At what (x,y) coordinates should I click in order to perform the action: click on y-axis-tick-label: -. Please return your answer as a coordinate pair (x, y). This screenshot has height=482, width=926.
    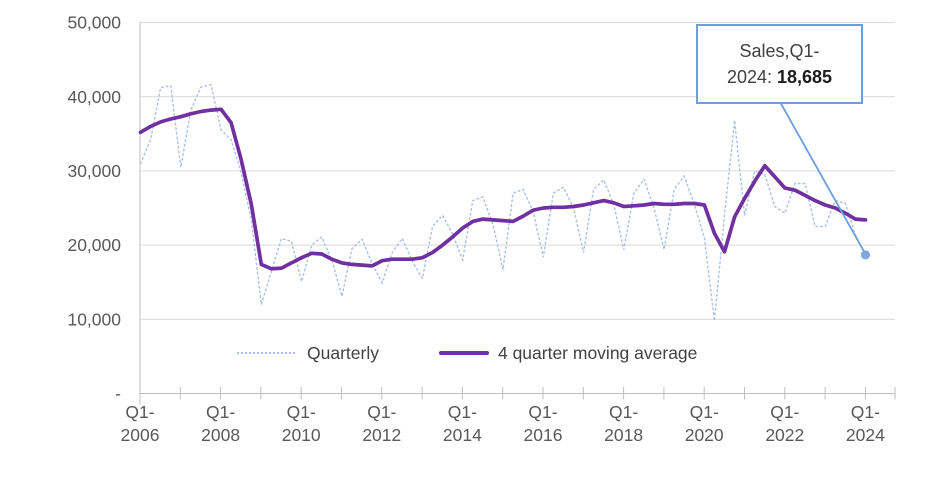
    Looking at the image, I should click on (118, 394).